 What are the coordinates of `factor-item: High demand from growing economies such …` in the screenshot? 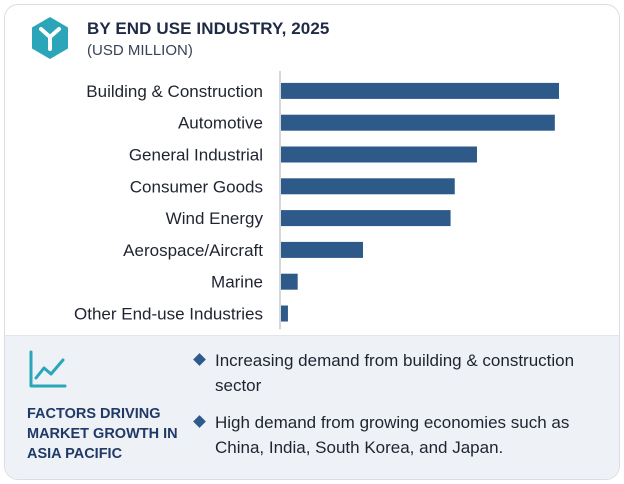 It's located at (403, 435).